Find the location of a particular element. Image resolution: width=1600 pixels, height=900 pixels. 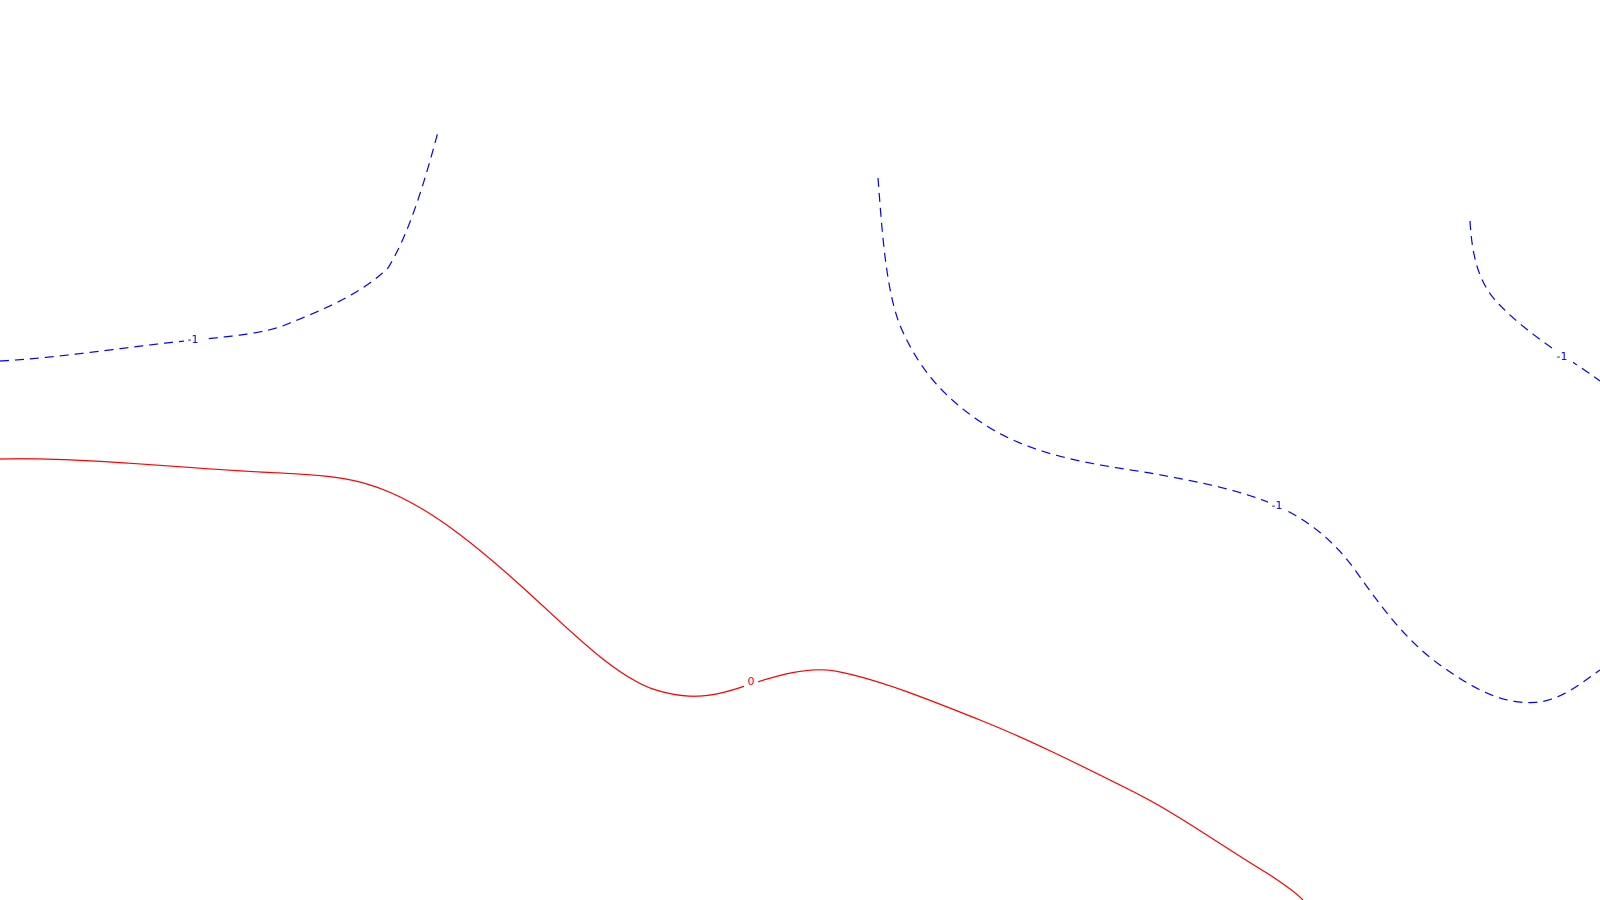

contour-label-neg1-left: -1 is located at coordinates (193, 339).